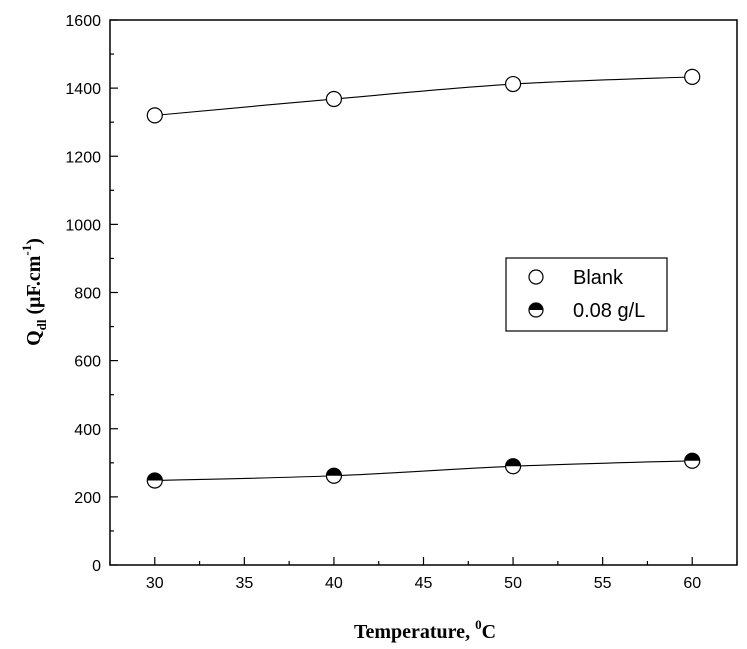 The height and width of the screenshot is (649, 747). Describe the element at coordinates (513, 583) in the screenshot. I see `x-tick-label: 50` at that location.